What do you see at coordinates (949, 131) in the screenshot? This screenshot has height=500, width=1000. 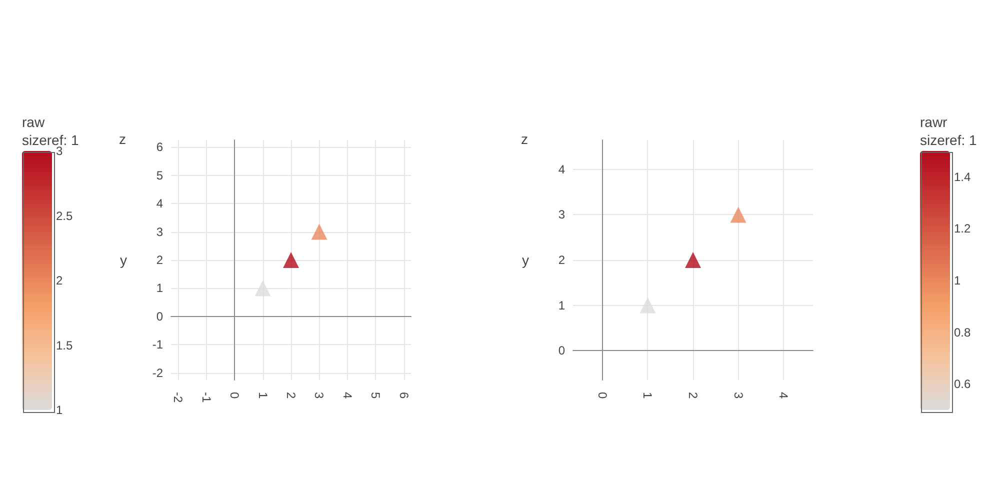 I see `color-bar-title: rawr sizeref: 1` at bounding box center [949, 131].